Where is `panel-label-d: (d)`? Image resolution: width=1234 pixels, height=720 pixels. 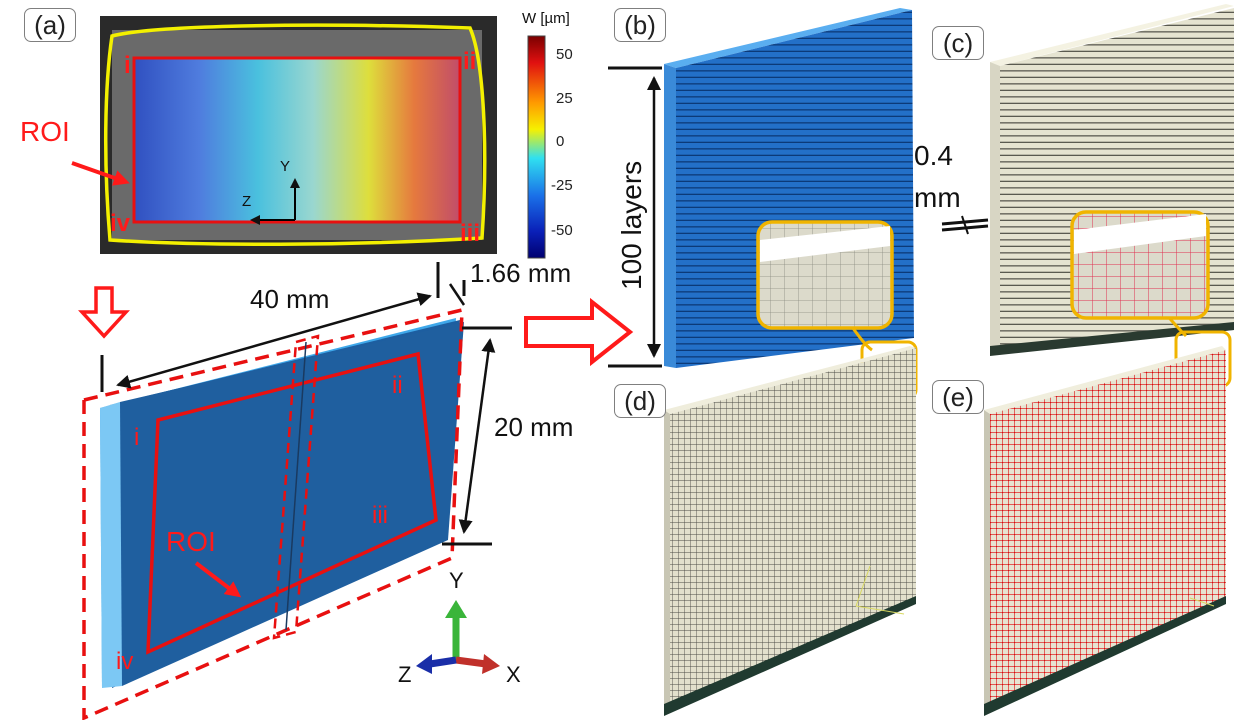
panel-label-d: (d) is located at coordinates (640, 401).